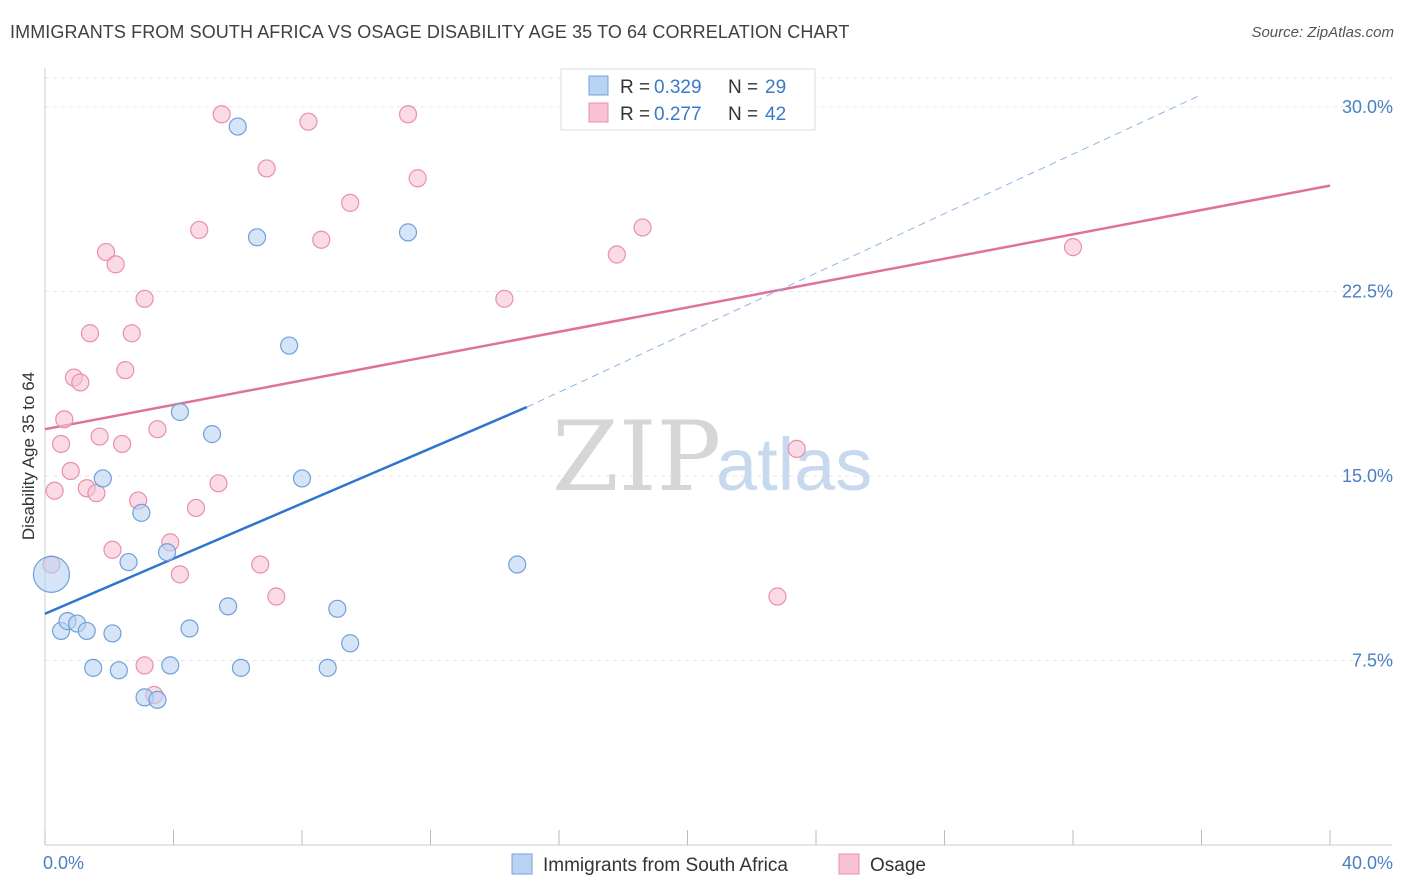  Describe the element at coordinates (688, 99) in the screenshot. I see `legend-box: R = 0.329 N = 29 R = 0.277 N = 42` at that location.